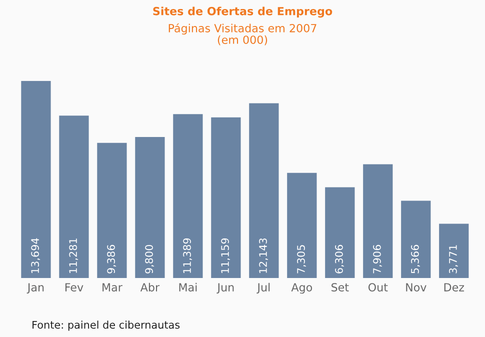  I want to click on data-label: 7,305, so click(301, 259).